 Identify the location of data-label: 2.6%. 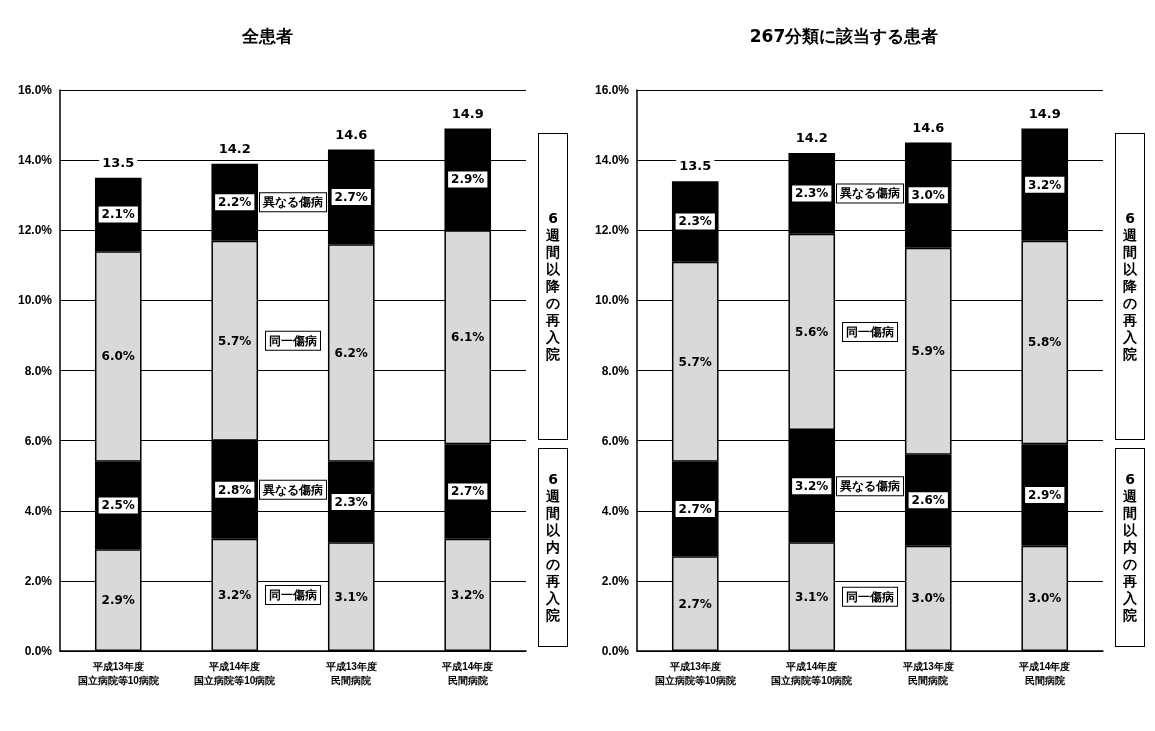
(928, 500).